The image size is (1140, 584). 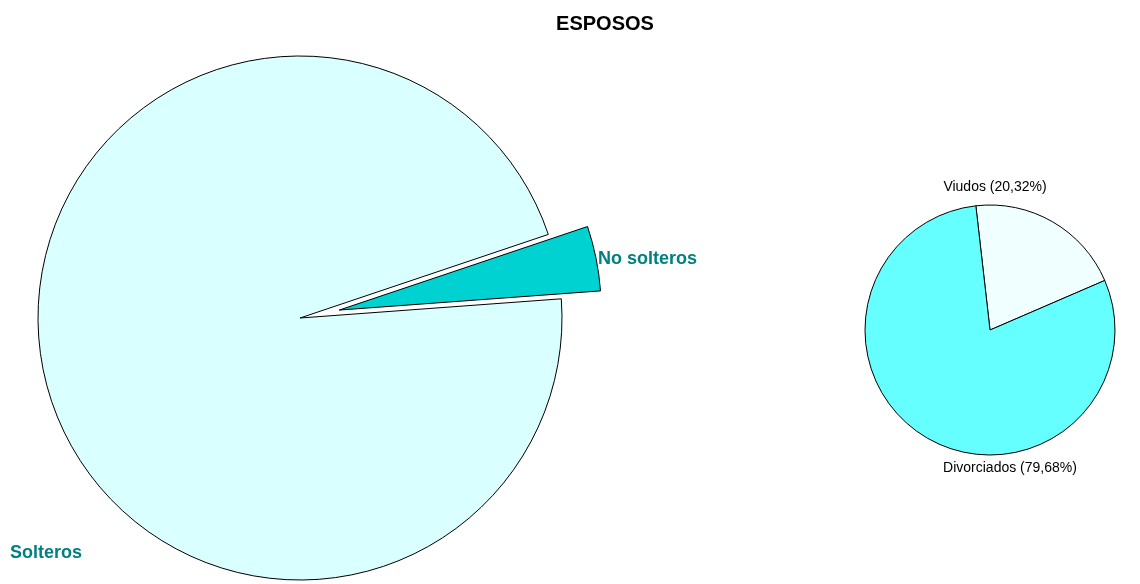 I want to click on slice-label: No solteros, so click(x=648, y=257).